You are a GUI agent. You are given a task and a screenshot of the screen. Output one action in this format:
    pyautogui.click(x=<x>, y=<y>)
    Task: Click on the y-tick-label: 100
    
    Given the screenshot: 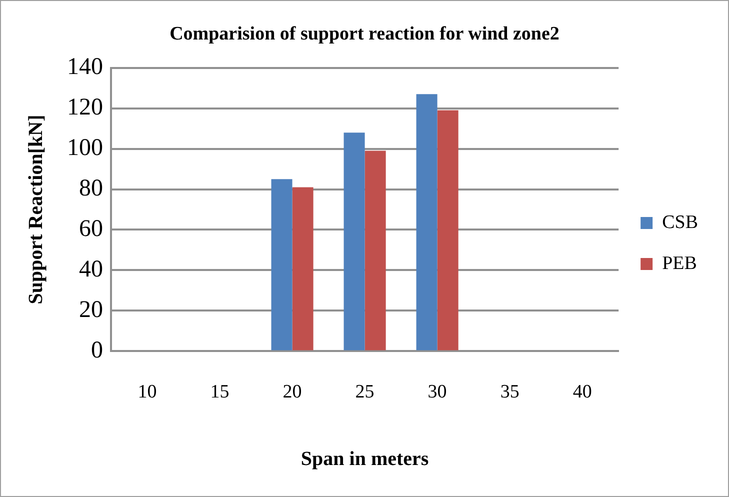 What is the action you would take?
    pyautogui.click(x=85, y=148)
    